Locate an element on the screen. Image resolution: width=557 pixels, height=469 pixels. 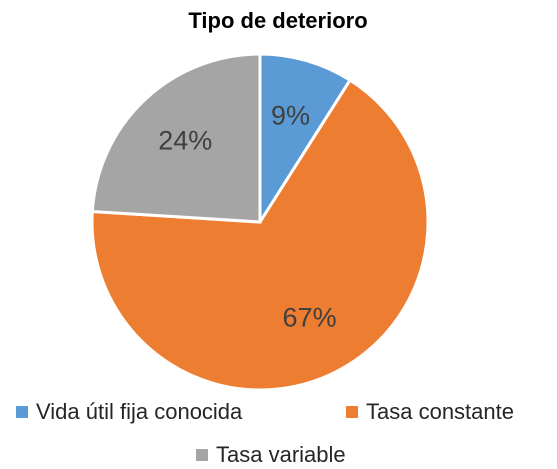
legend-label: Tasa constante is located at coordinates (440, 411).